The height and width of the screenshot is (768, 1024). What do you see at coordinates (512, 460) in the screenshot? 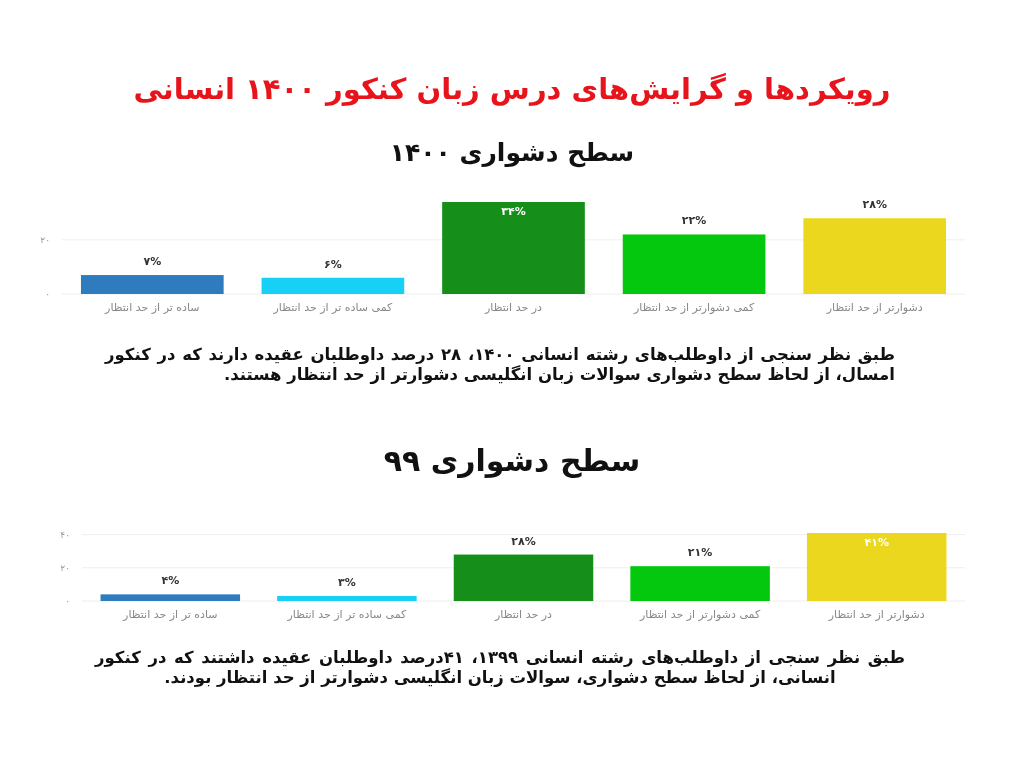
I see `chart-title: سطح دشواری ۹۹` at bounding box center [512, 460].